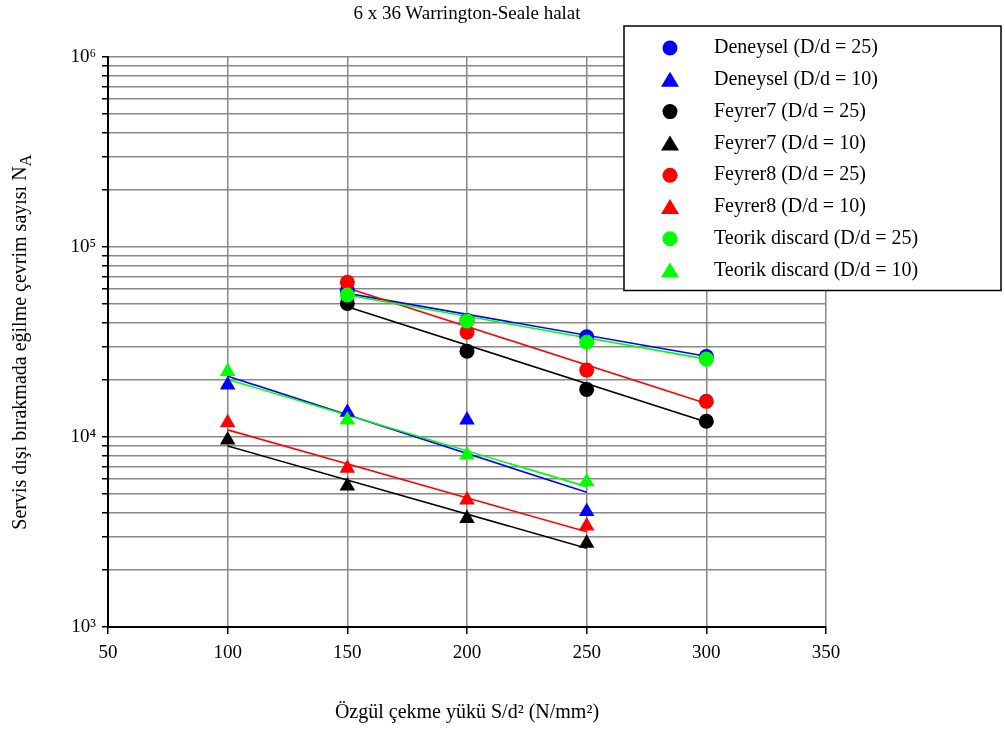  What do you see at coordinates (586, 652) in the screenshot?
I see `x-tick-label: 250` at bounding box center [586, 652].